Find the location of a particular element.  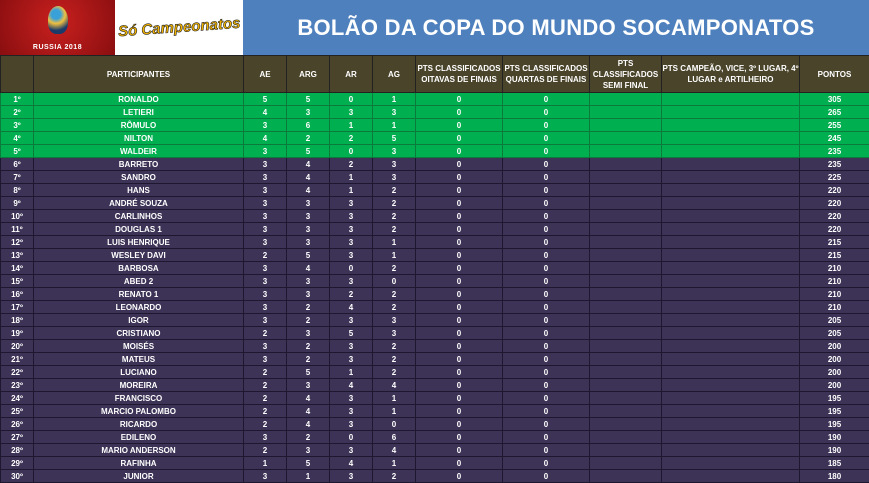

cell-arg: 6 is located at coordinates (308, 125).